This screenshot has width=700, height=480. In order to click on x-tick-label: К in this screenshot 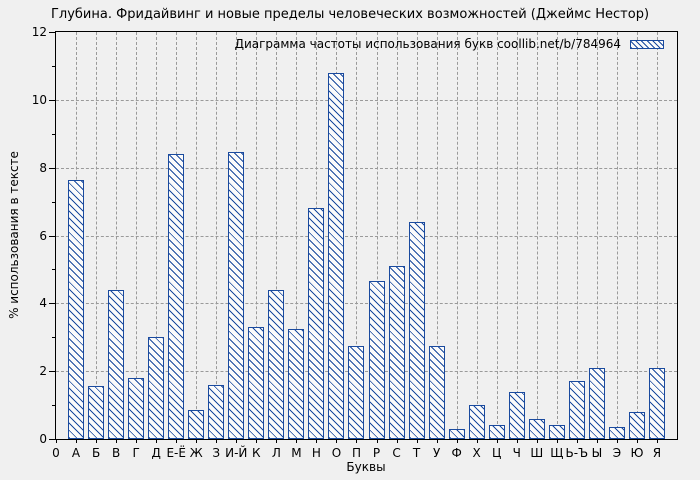, I will do `click(256, 453)`.